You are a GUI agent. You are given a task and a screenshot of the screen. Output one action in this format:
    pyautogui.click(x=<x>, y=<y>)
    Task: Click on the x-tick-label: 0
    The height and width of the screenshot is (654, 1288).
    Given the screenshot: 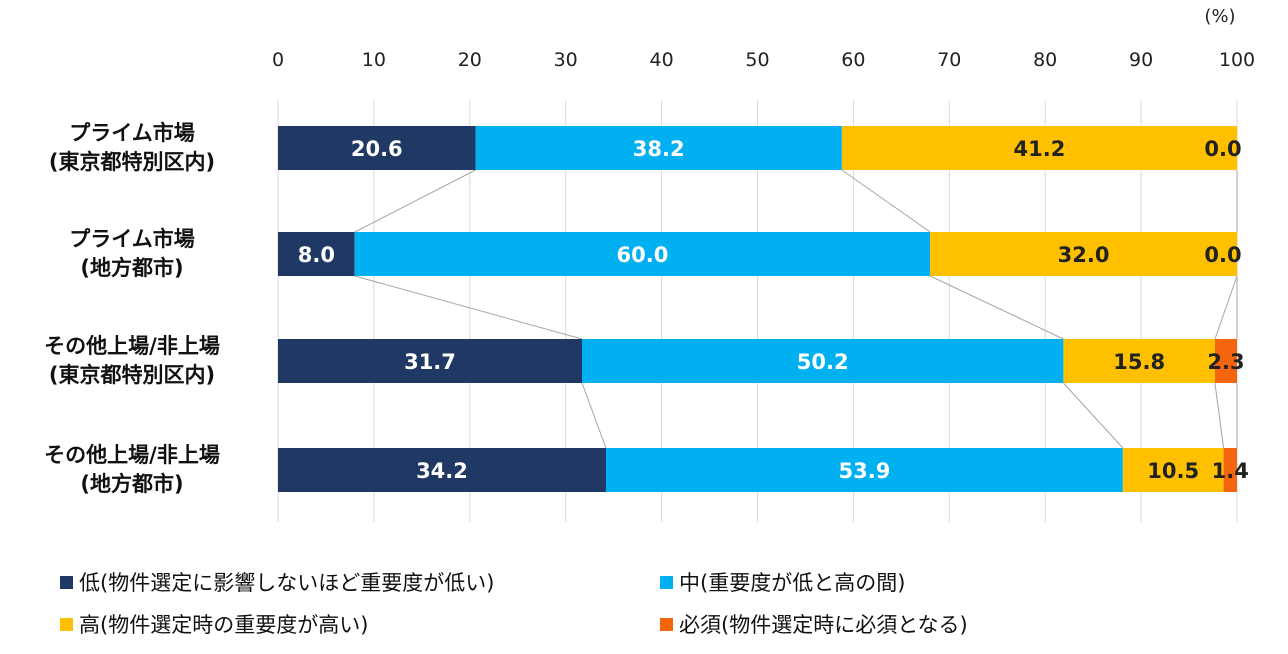 What is the action you would take?
    pyautogui.click(x=278, y=60)
    